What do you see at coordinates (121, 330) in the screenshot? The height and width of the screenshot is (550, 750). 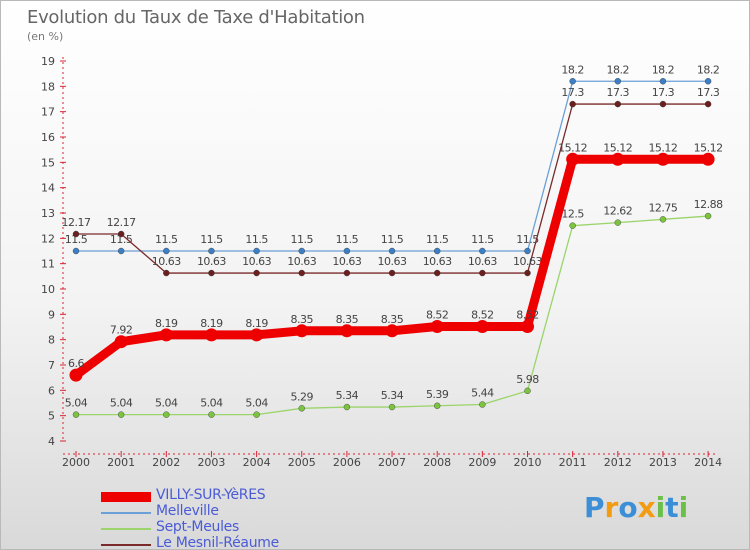 I see `data-label: 7.92` at bounding box center [121, 330].